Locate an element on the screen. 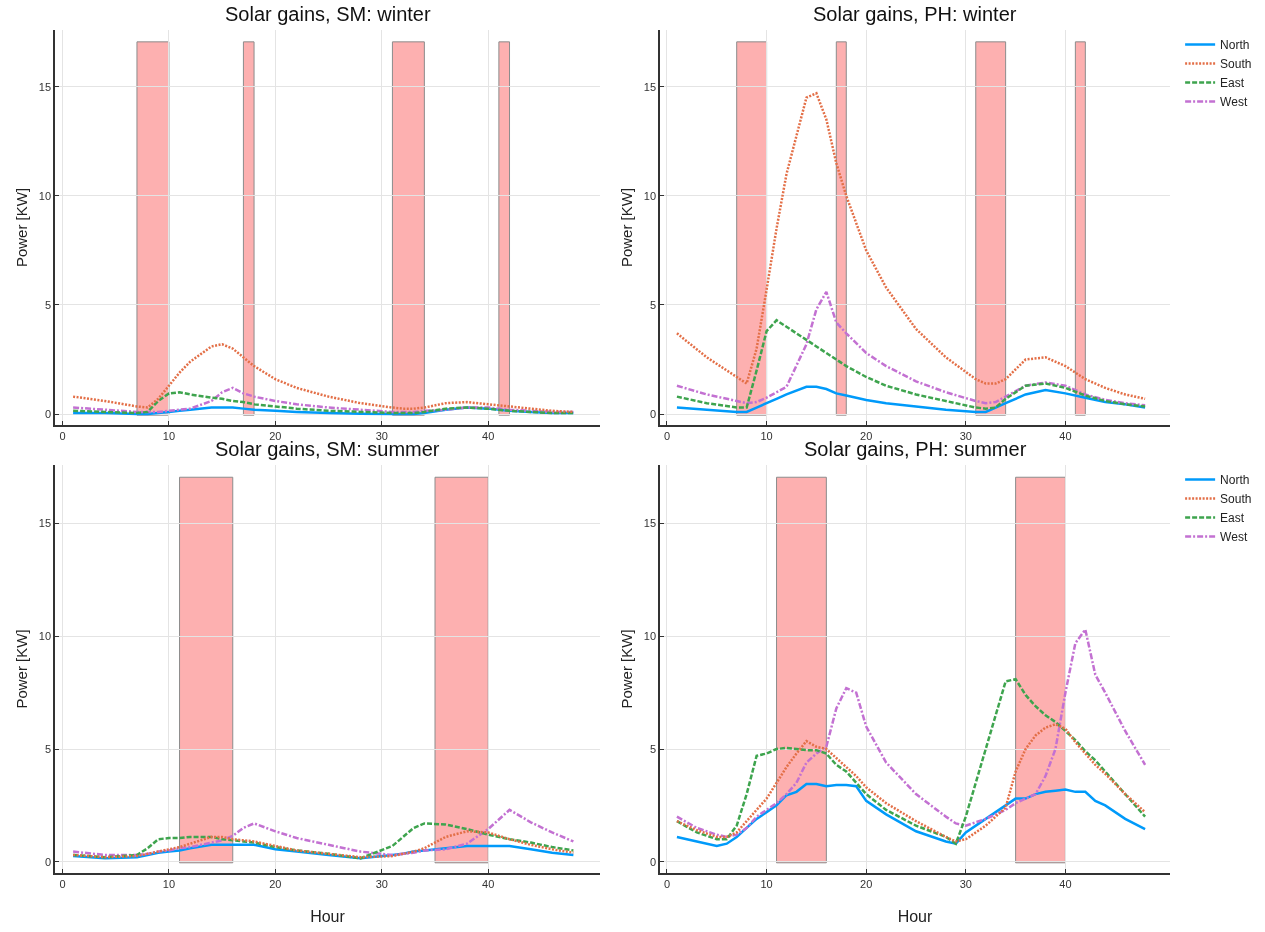 This screenshot has height=932, width=1265. chart-title: Solar gains, SM: winter is located at coordinates (328, 14).